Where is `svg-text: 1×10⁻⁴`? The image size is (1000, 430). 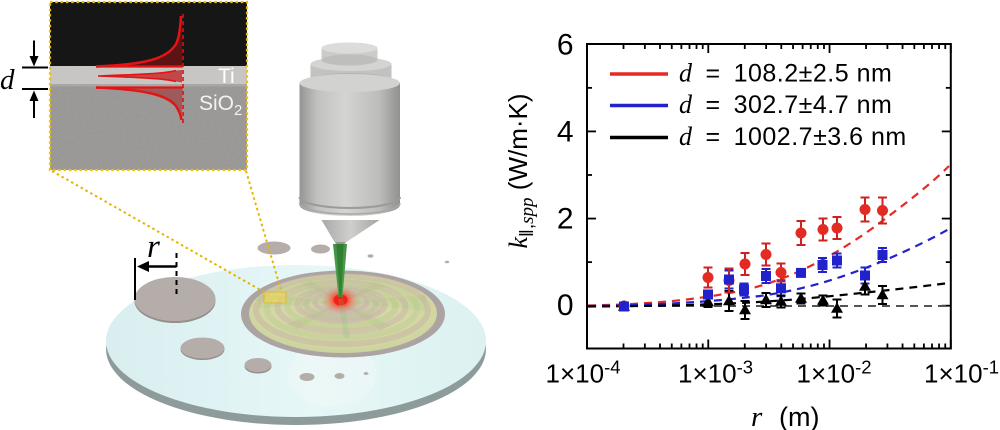
svg-text: 1×10⁻⁴ is located at coordinates (583, 373).